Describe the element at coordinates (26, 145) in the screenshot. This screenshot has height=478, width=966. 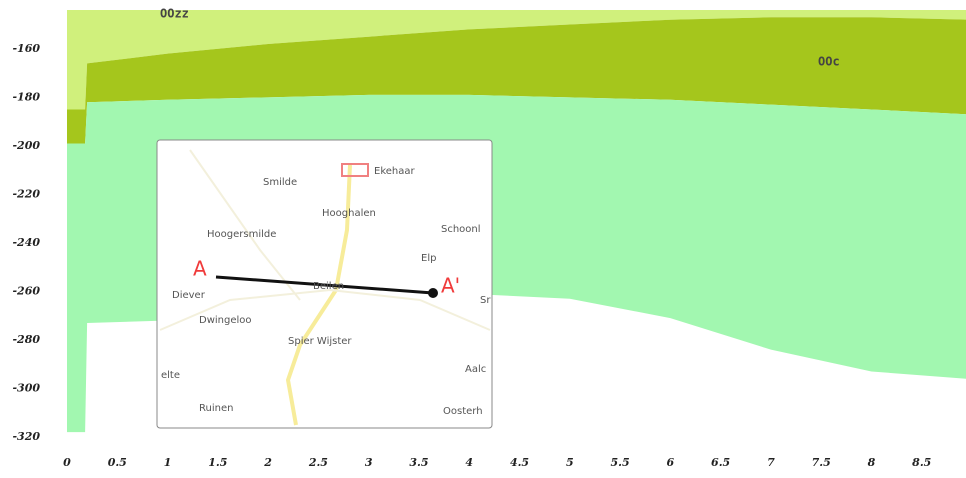
I see `y-tick-label: -200` at that location.